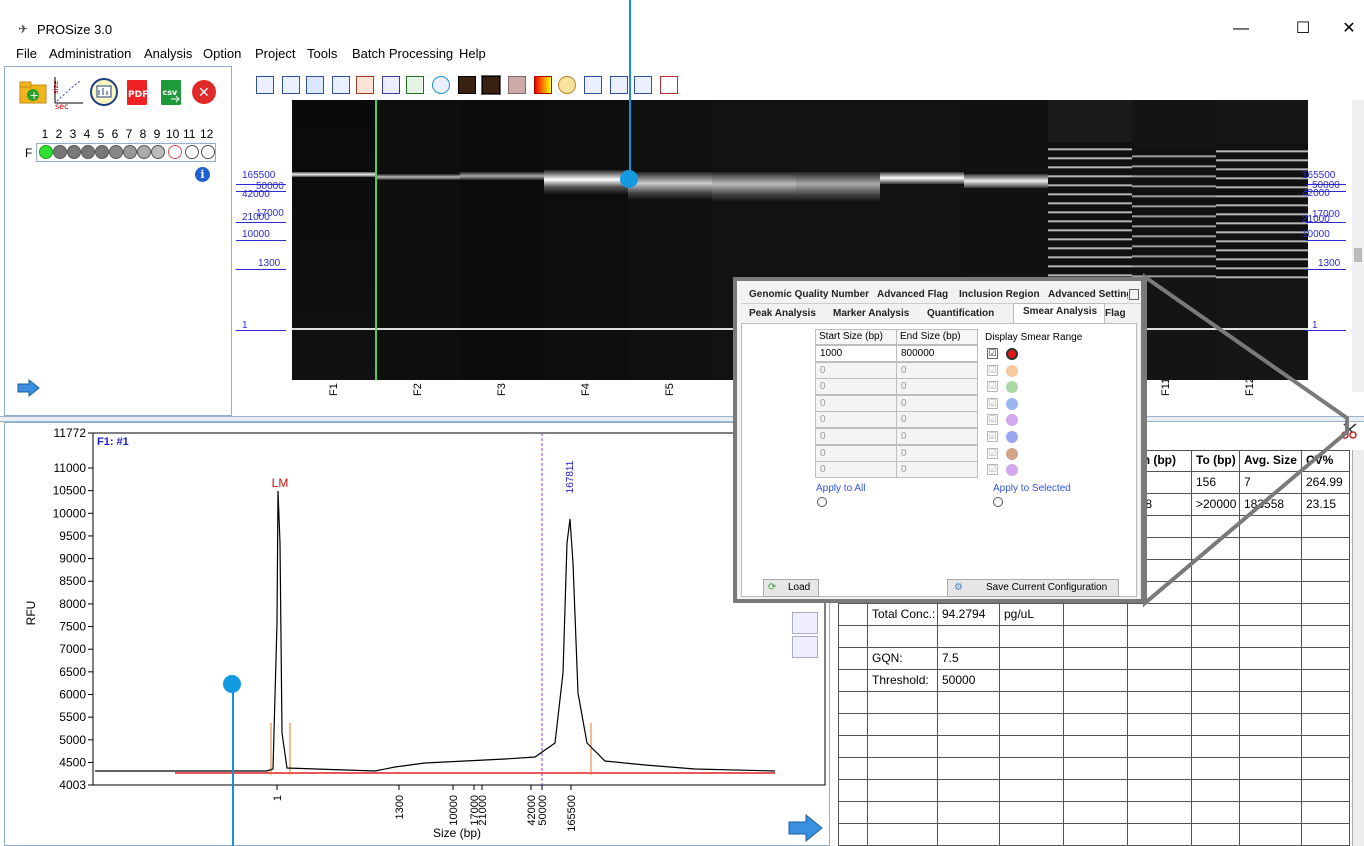 This screenshot has width=1364, height=846. What do you see at coordinates (88, 152) in the screenshot?
I see `well-f4` at bounding box center [88, 152].